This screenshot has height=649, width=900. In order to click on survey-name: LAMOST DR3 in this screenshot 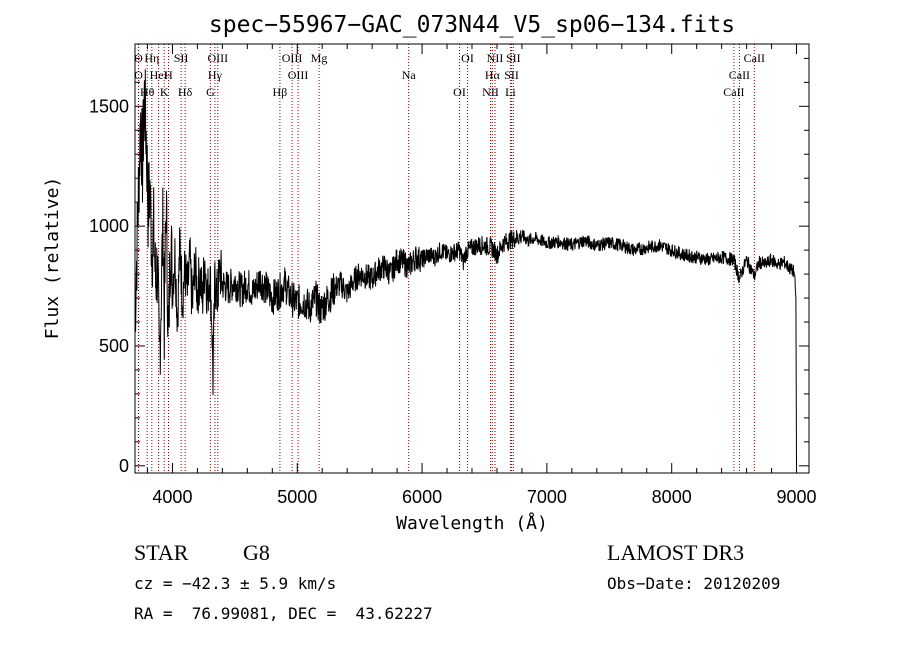, I will do `click(676, 552)`.